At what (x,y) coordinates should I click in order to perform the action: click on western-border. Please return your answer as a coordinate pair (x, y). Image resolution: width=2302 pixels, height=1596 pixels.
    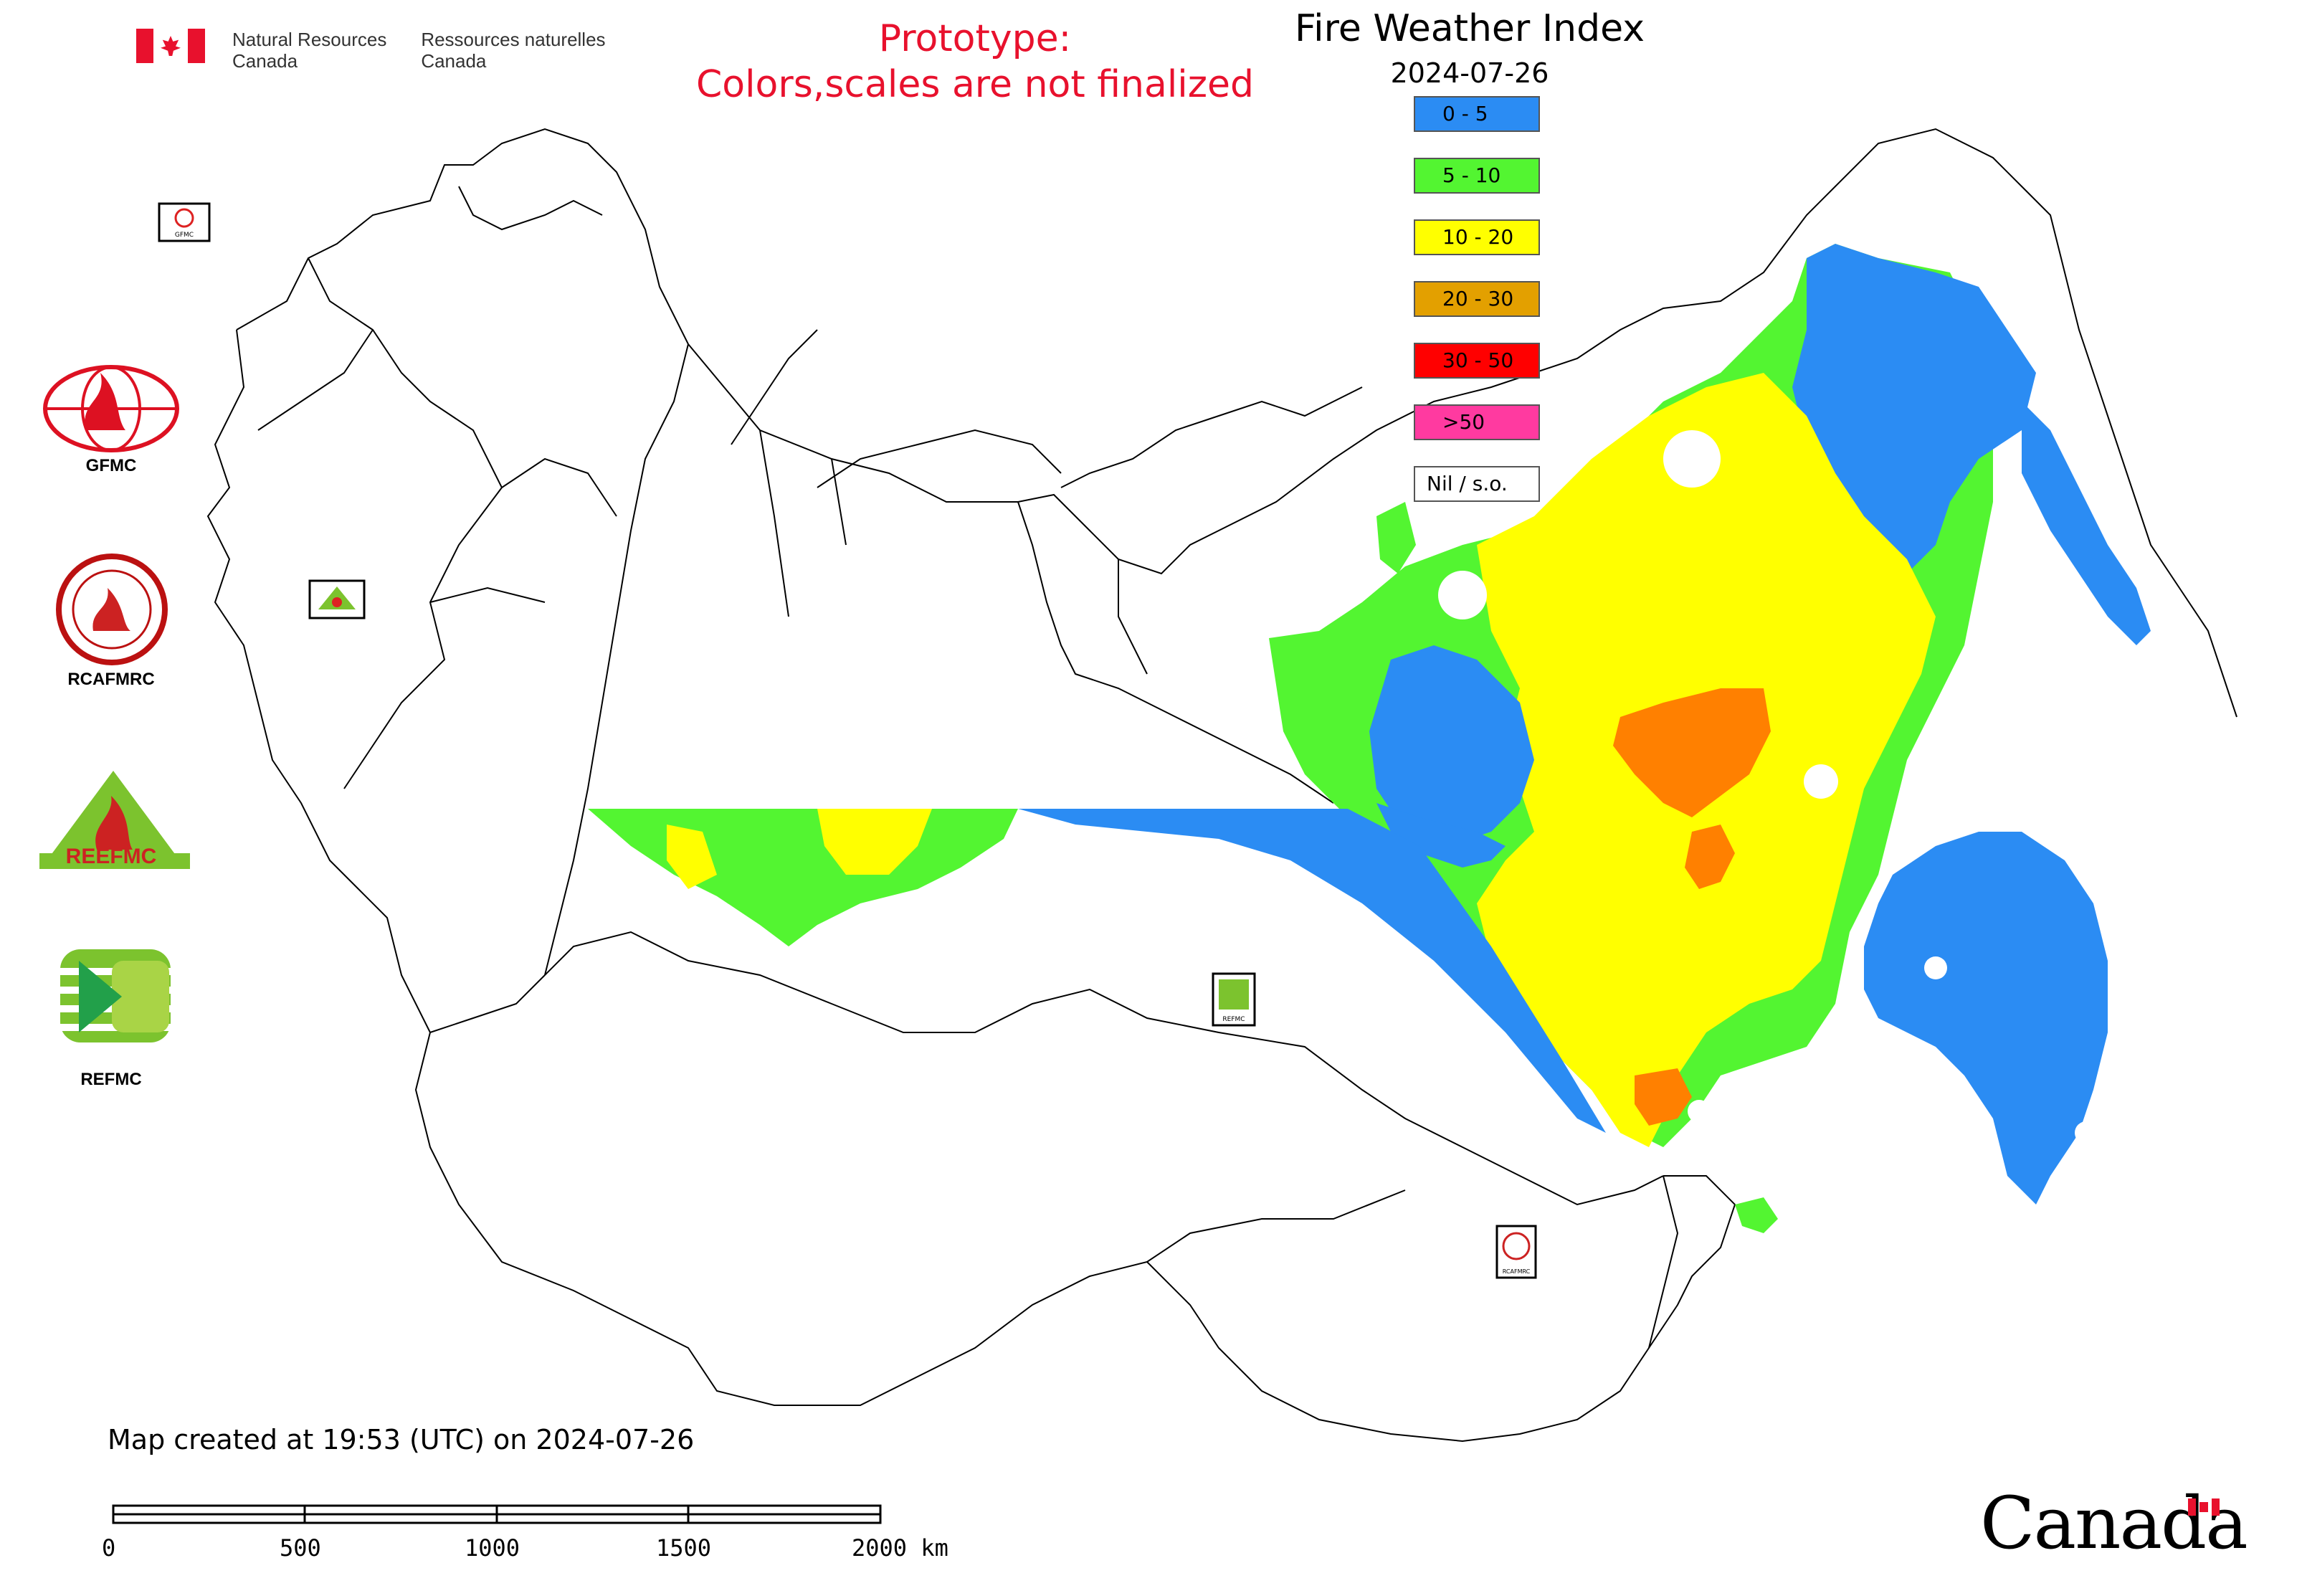
    Looking at the image, I should click on (376, 681).